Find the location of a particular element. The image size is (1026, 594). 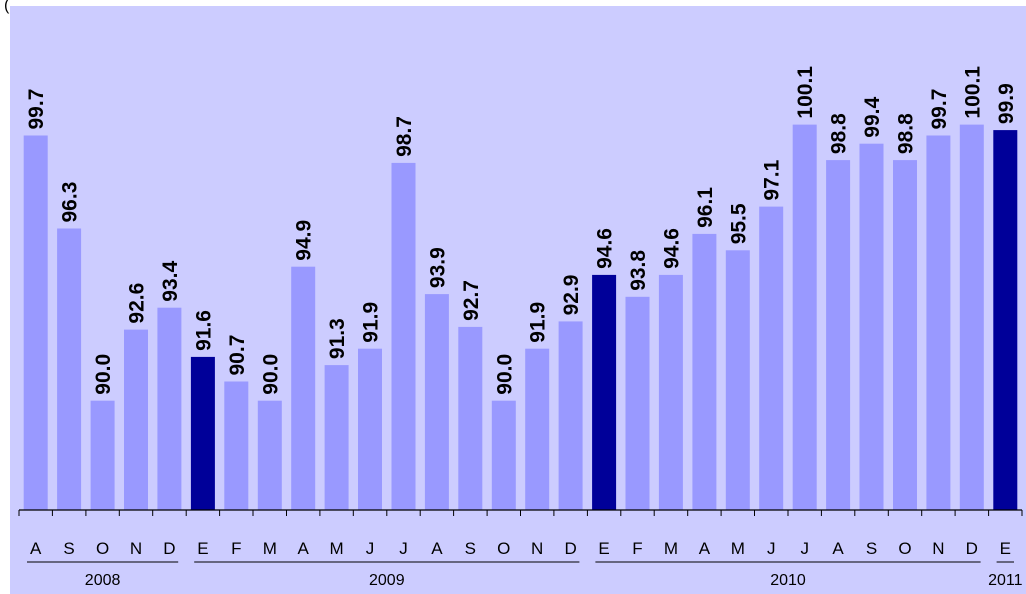

bar-value-label: 99.9 is located at coordinates (1006, 103).